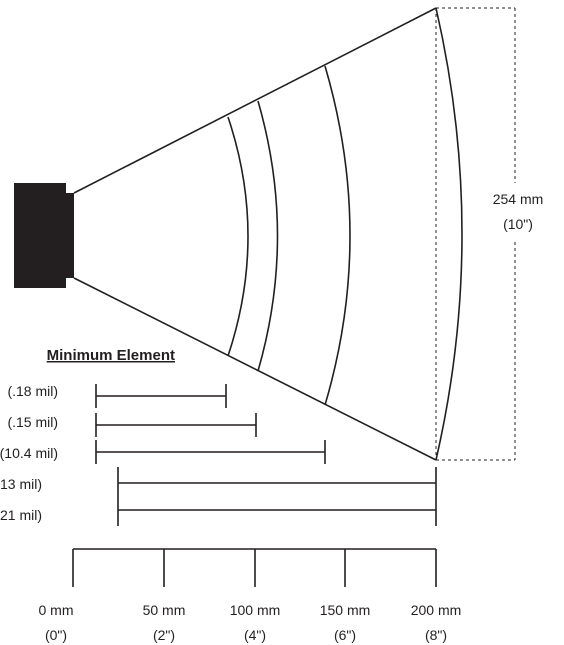  I want to click on element-width-label: (10.4 mil), so click(29, 453).